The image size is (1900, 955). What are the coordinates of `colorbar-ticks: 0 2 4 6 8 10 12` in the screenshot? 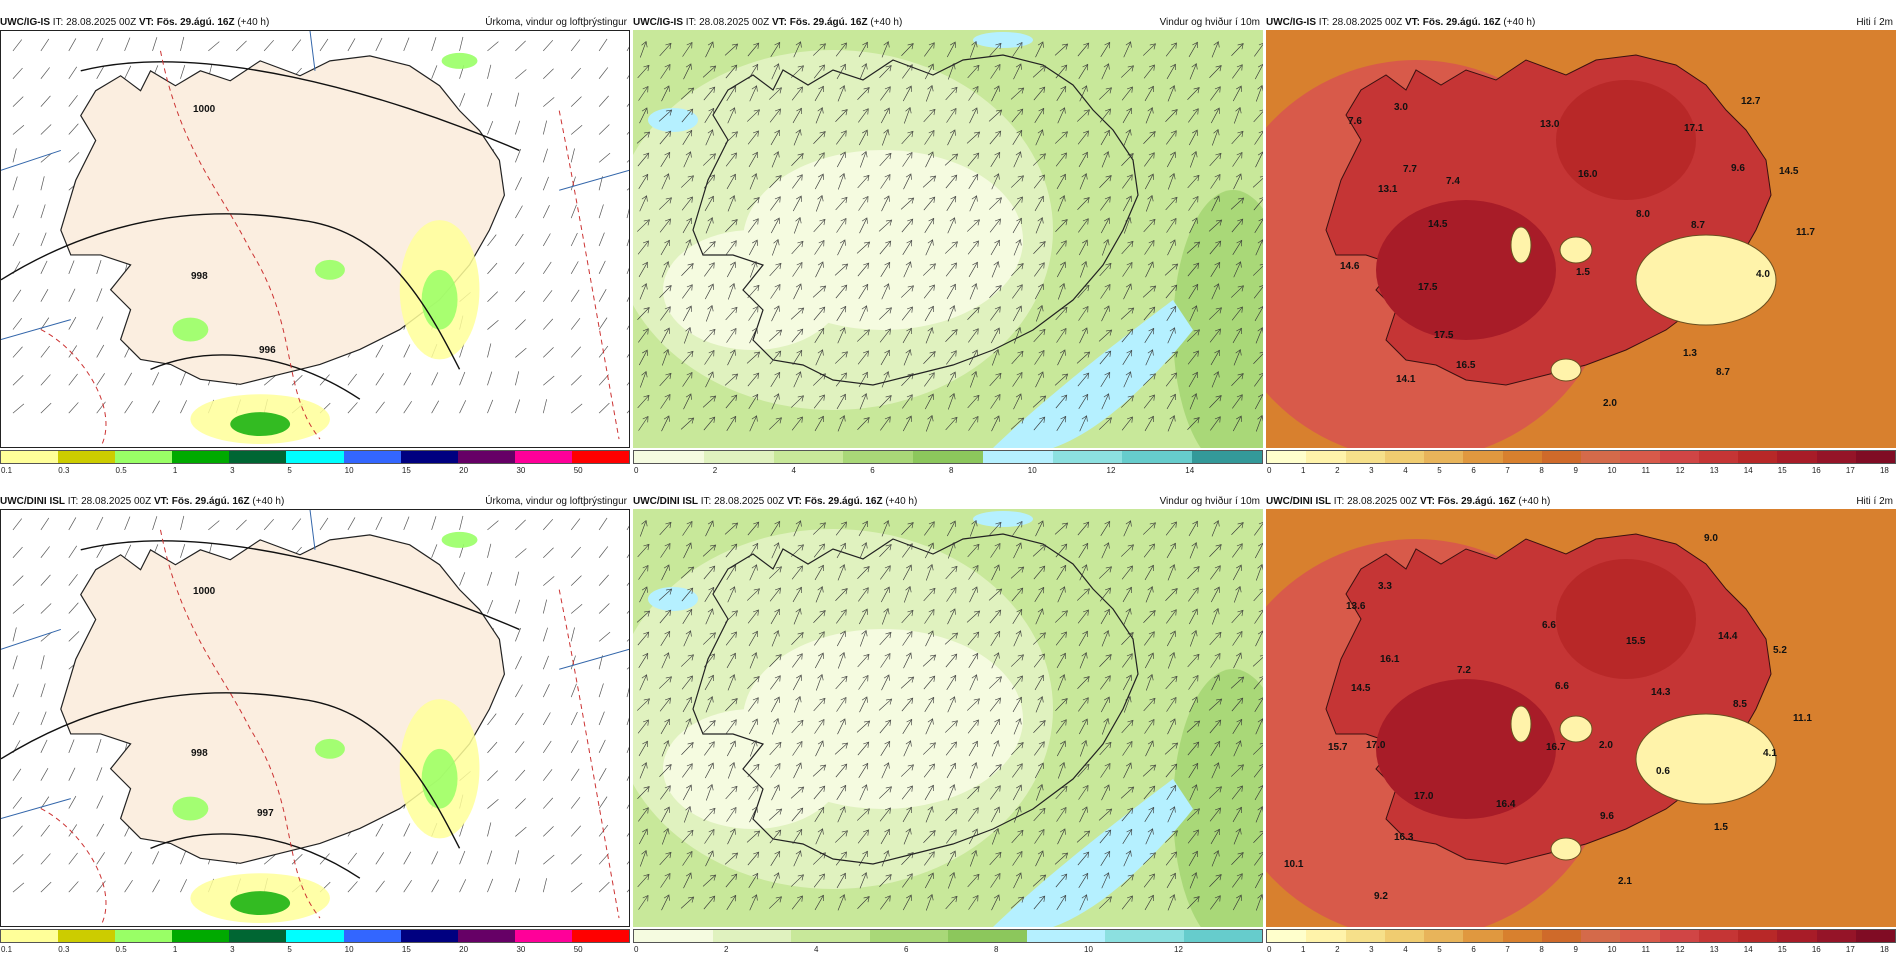 It's located at (948, 950).